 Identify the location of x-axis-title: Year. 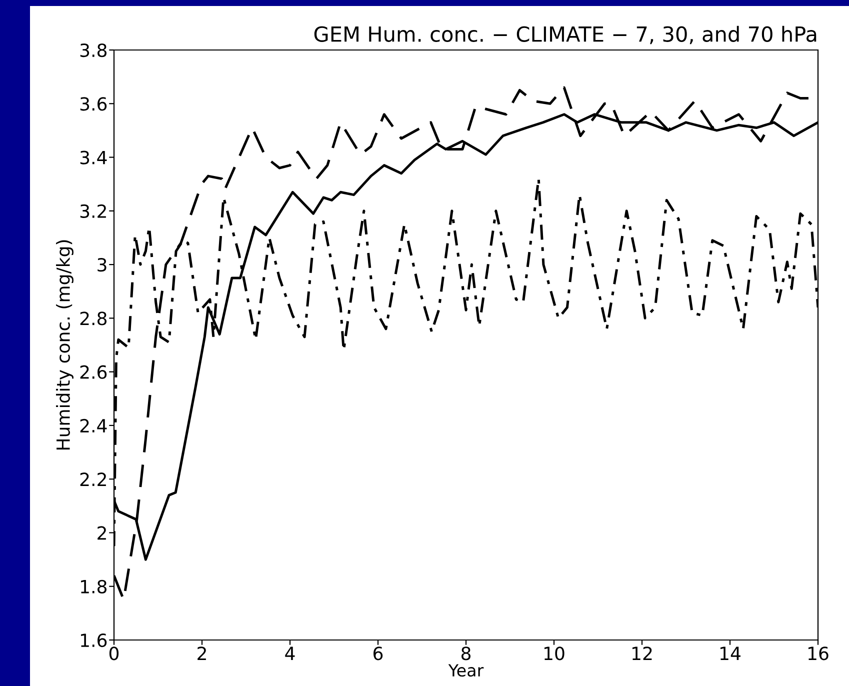
(466, 670).